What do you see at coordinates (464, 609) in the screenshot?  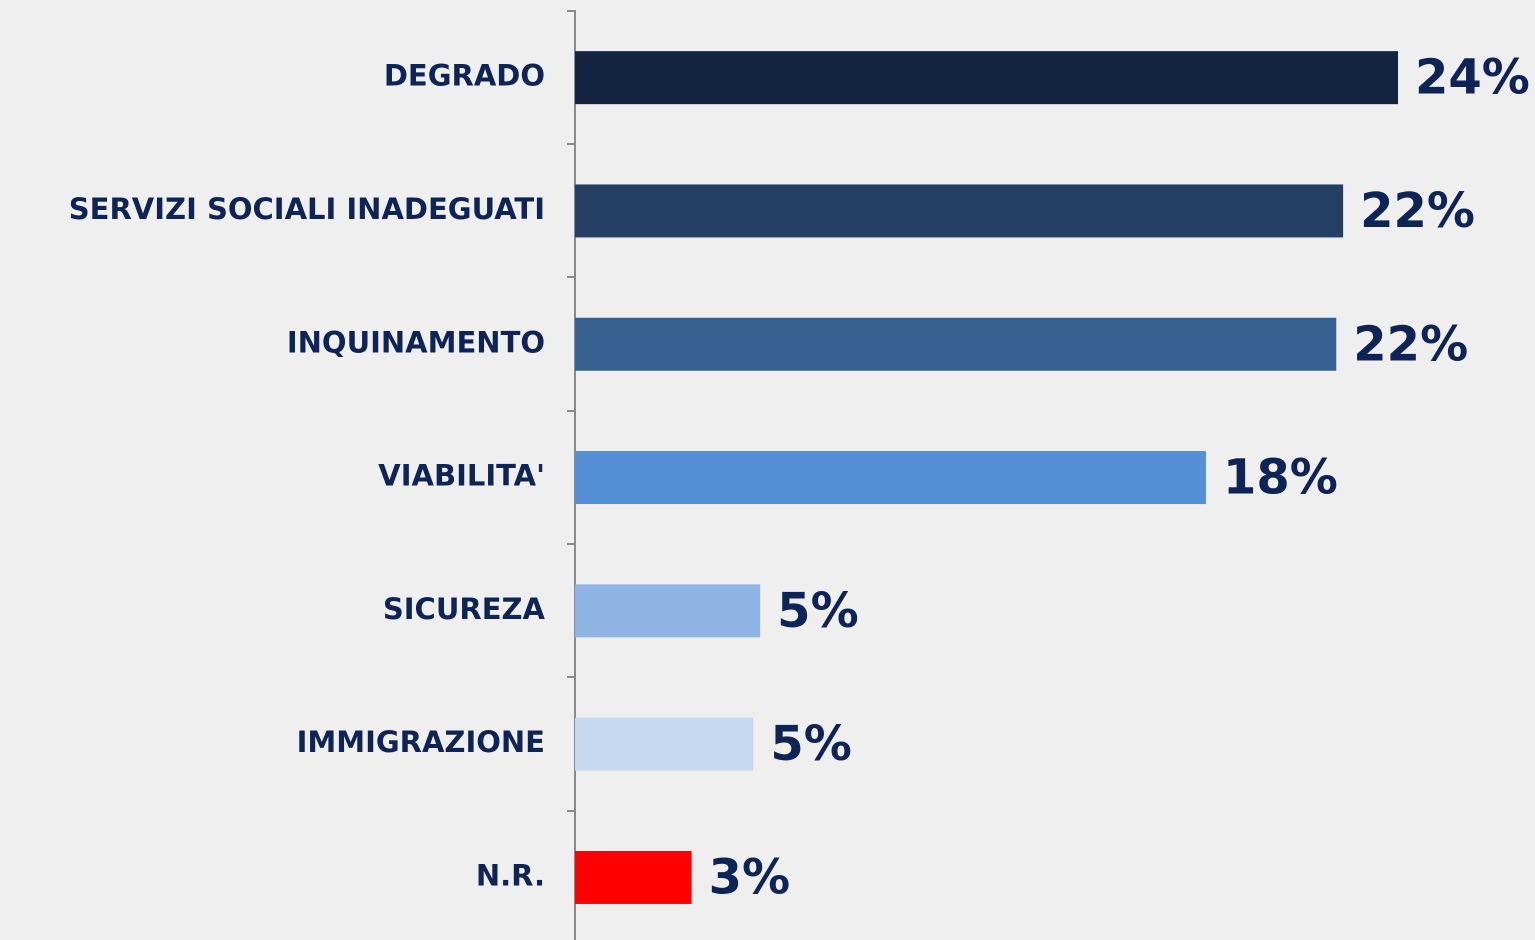 I see `category-label: SICUREZA` at bounding box center [464, 609].